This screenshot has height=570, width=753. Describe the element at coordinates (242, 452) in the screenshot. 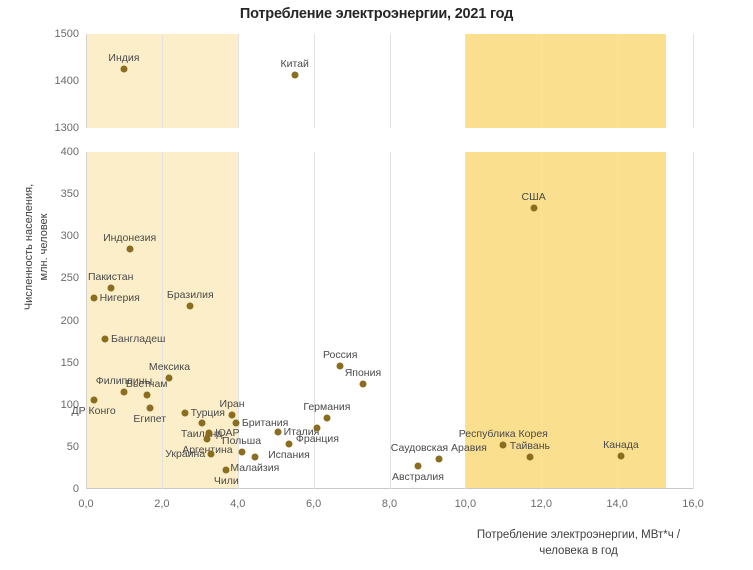

I see `data-point-Польша` at that location.